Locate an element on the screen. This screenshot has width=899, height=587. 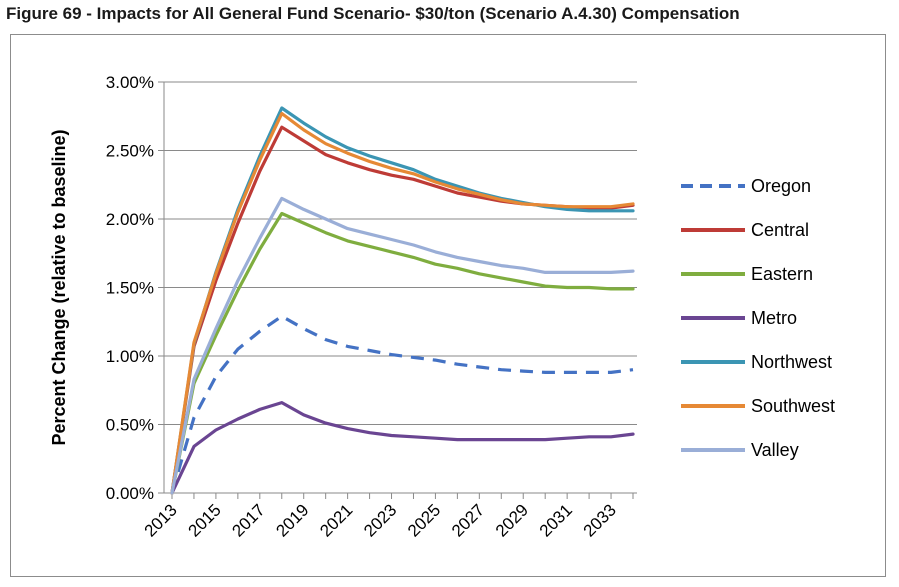
y-tick-labels: 0.00% 0.50% 1.00% 1.50% 2.00% 2.50% 3.00% is located at coordinates (130, 288).